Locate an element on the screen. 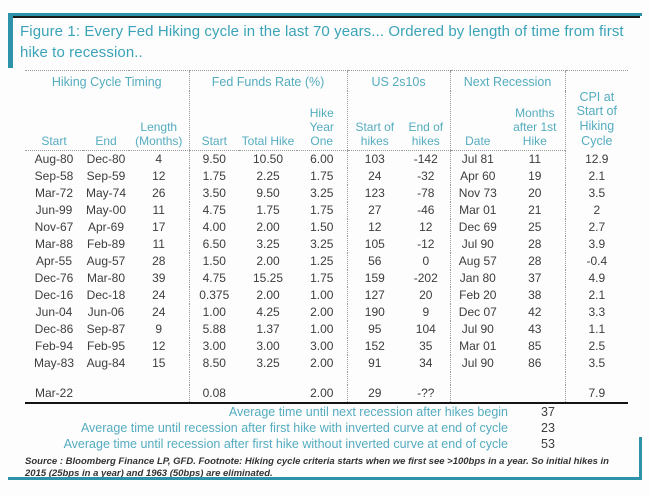 This screenshot has width=649, height=497. average-value: 53 is located at coordinates (548, 444).